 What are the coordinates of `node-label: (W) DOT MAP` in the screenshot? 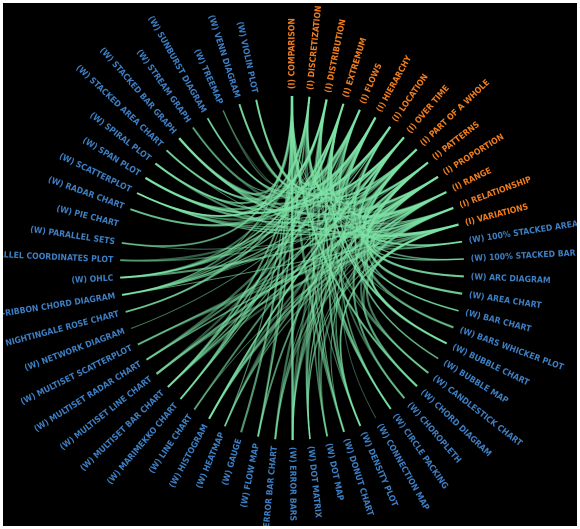 It's located at (334, 472).